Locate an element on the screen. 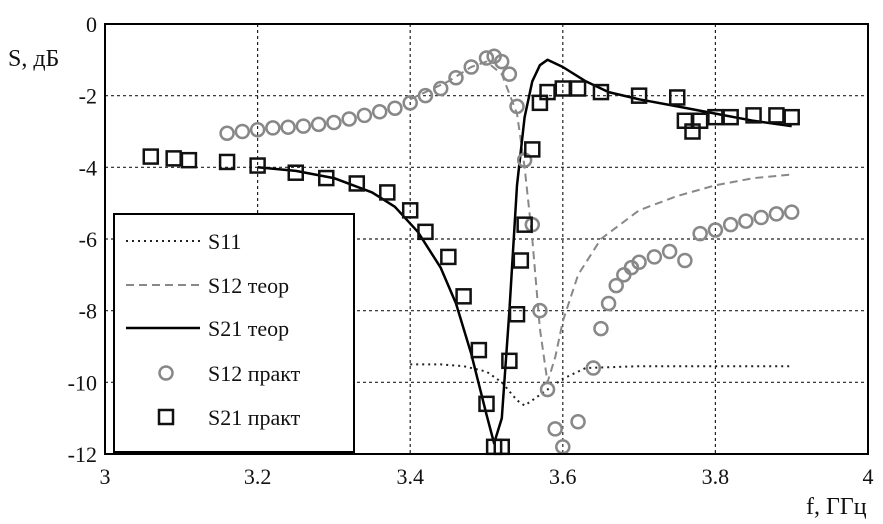  x-tick-label: 3.4 is located at coordinates (410, 476).